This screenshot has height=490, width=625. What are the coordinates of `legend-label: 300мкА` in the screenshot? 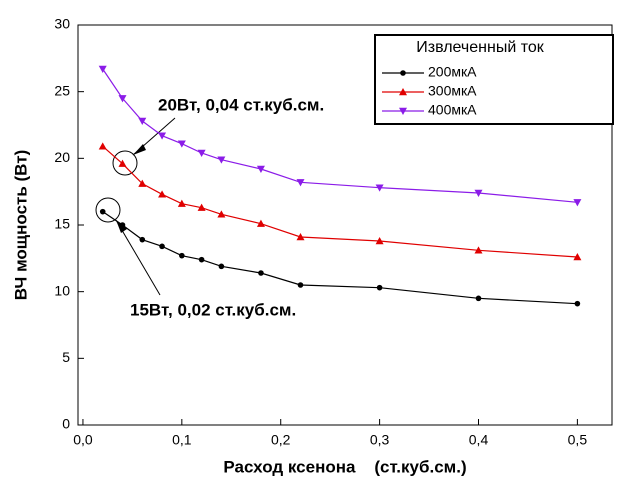 It's located at (452, 91).